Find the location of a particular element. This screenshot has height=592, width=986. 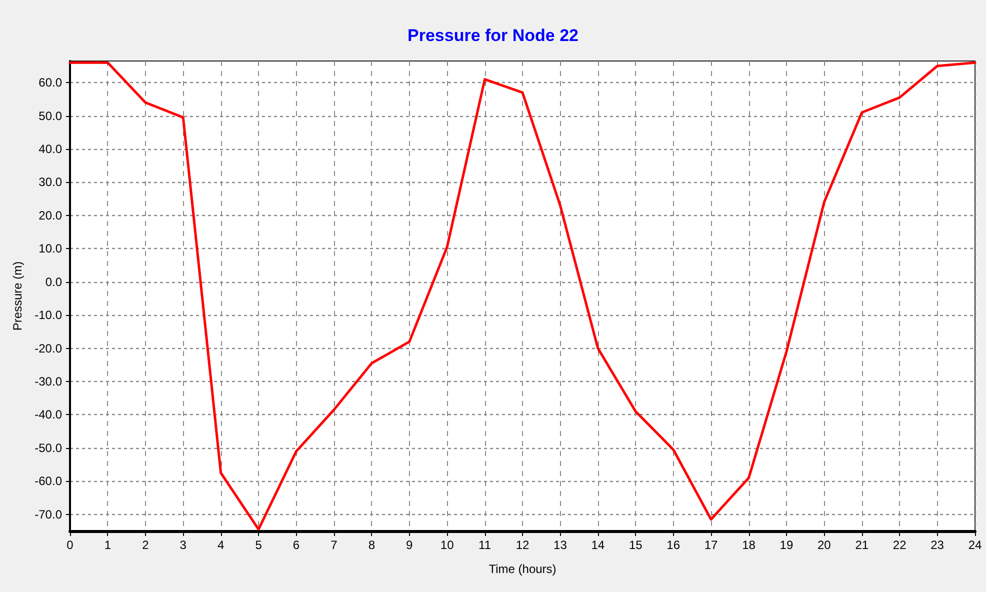

x-tick-label: 9 is located at coordinates (410, 545).